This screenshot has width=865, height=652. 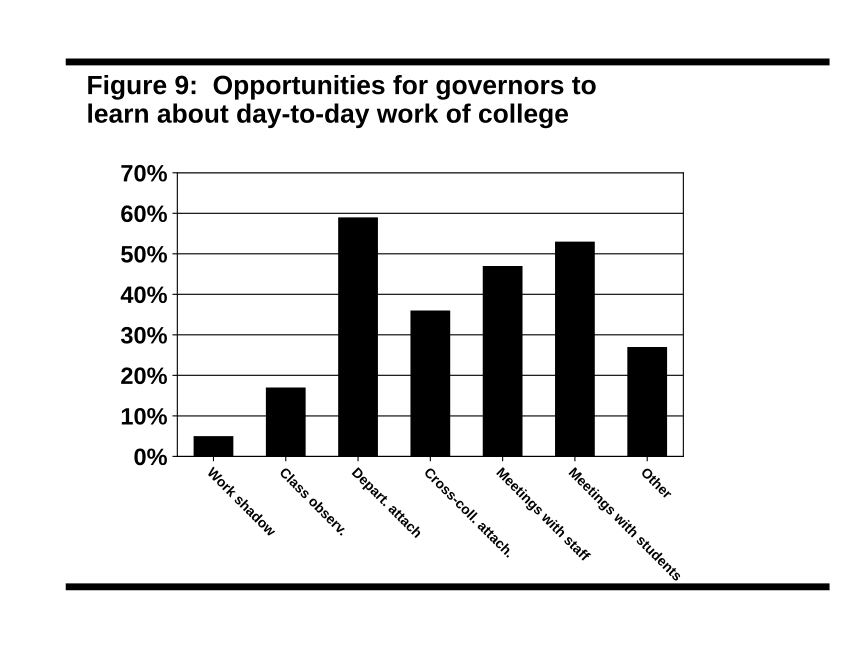 What do you see at coordinates (144, 375) in the screenshot?
I see `y-tick-label: 20%` at bounding box center [144, 375].